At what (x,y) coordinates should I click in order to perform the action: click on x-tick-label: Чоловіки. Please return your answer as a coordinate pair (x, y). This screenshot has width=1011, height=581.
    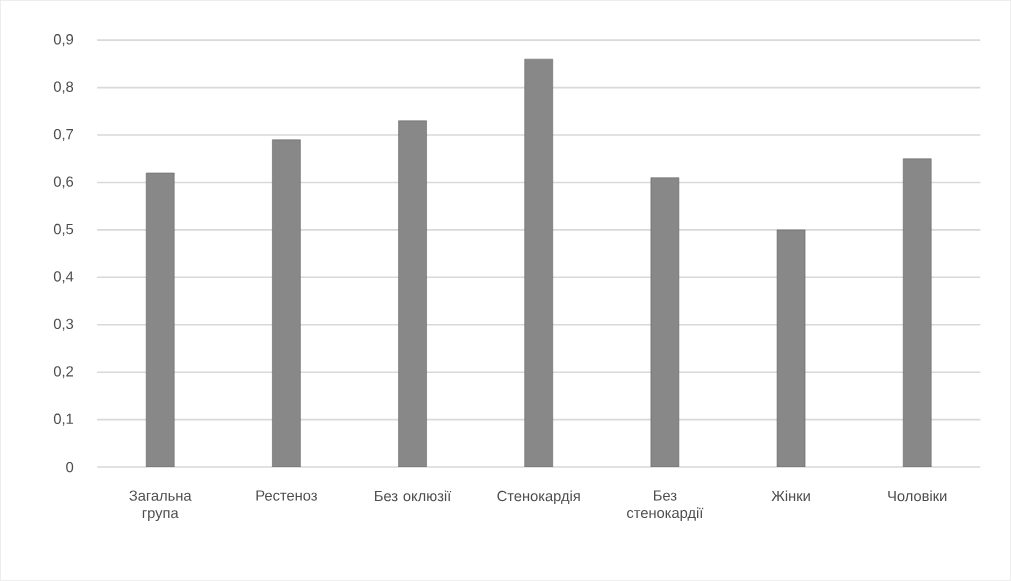
    Looking at the image, I should click on (917, 496).